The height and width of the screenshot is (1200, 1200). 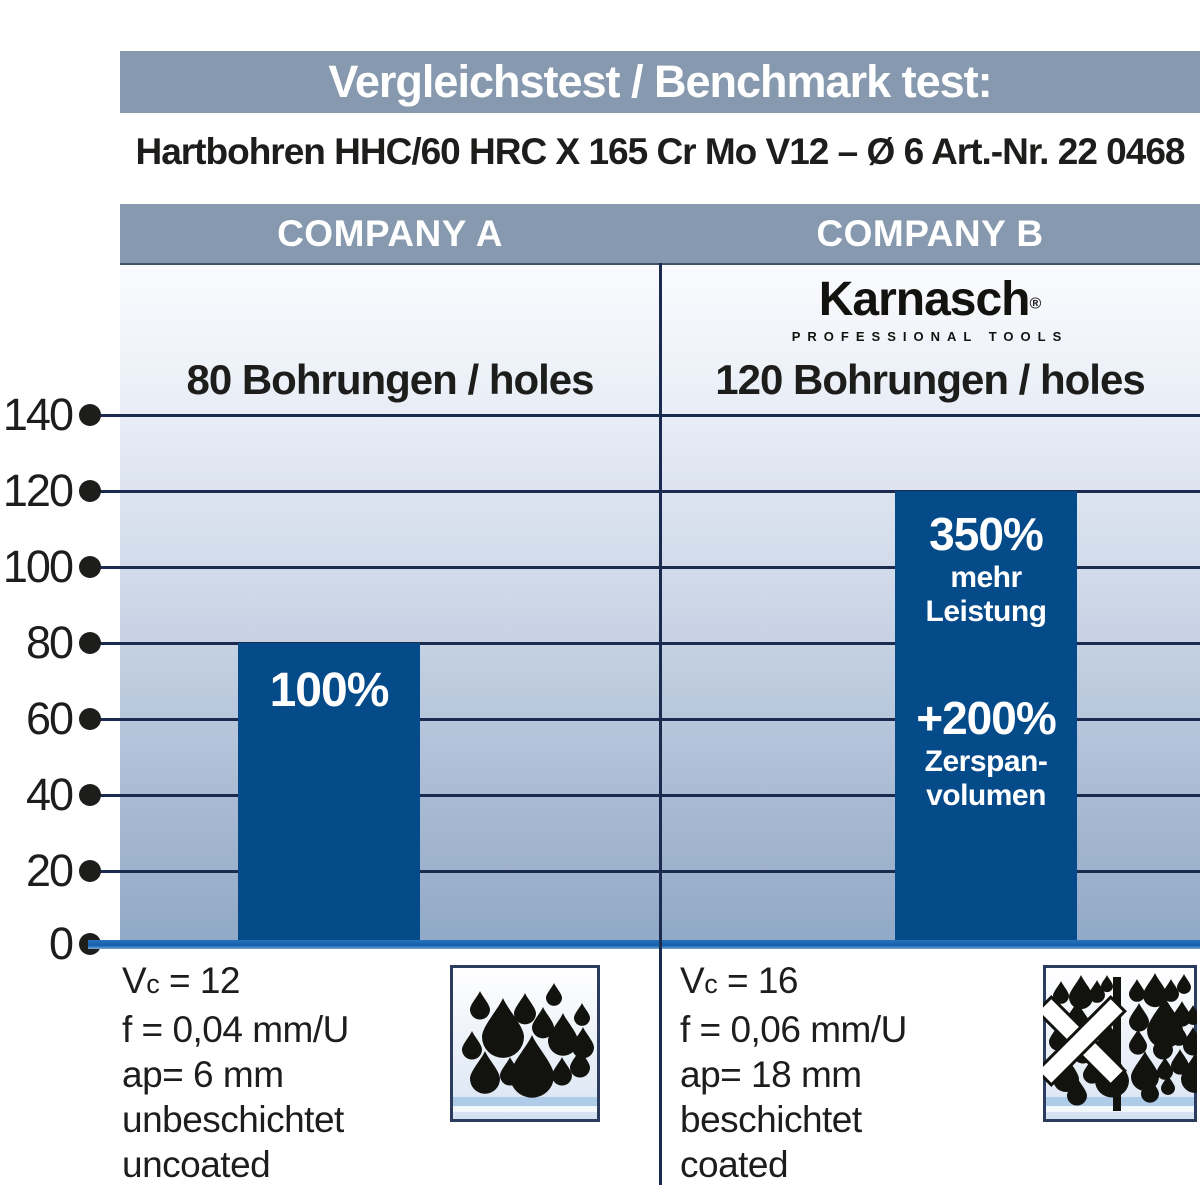 What do you see at coordinates (235, 1029) in the screenshot?
I see `spec-a-feed: f = 0,04 mm/U` at bounding box center [235, 1029].